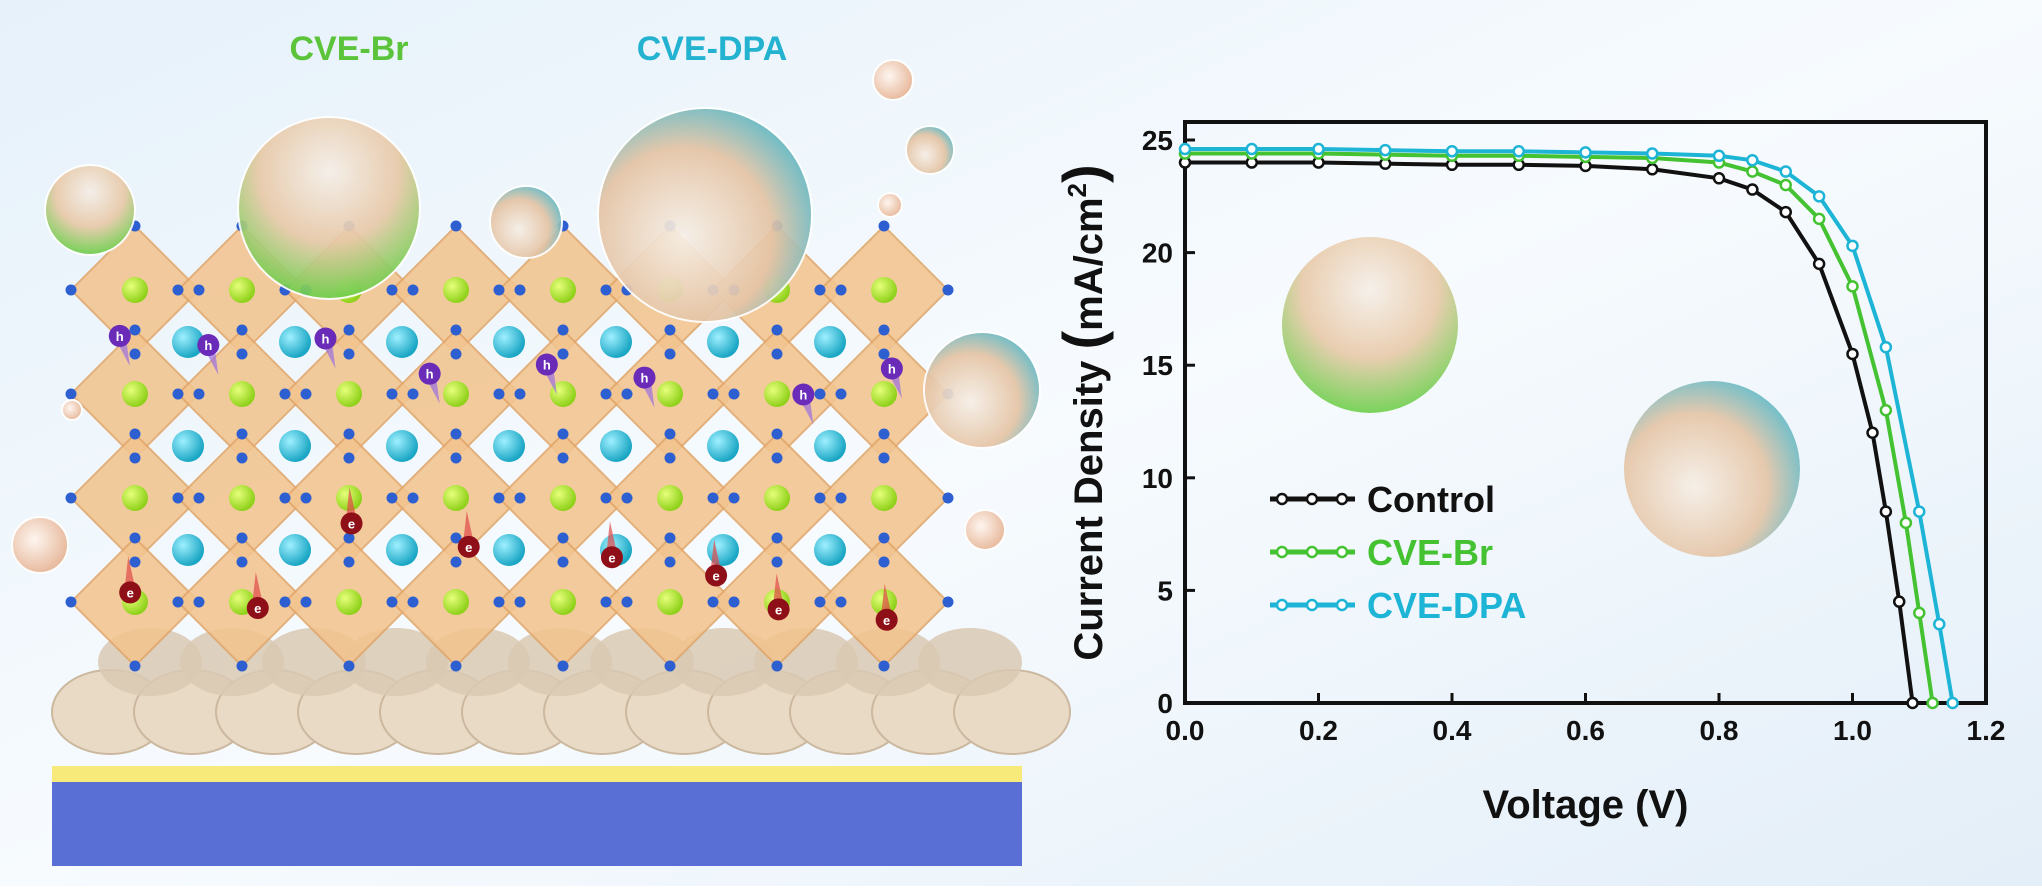  I want to click on y-tick-label: 25, so click(1157, 140).